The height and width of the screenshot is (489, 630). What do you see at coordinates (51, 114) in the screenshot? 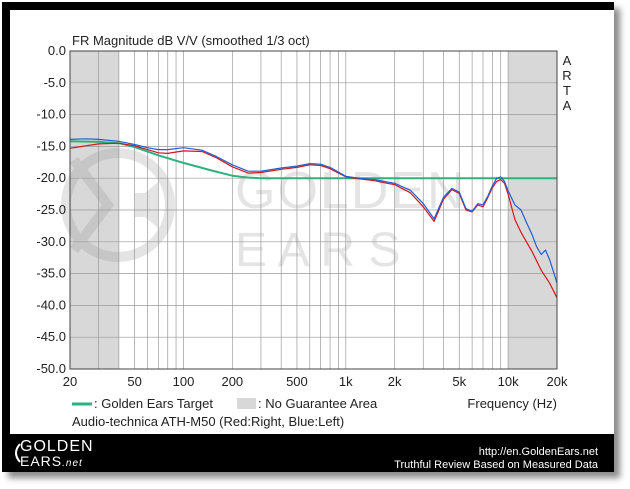
I see `y-tick-label: -10.0` at bounding box center [51, 114].